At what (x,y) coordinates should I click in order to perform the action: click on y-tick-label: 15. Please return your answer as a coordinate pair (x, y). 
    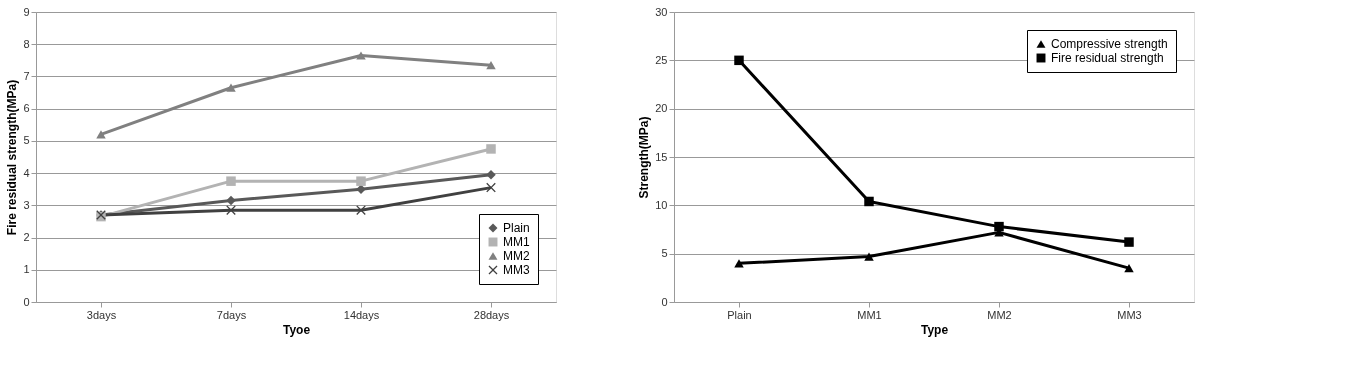
    Looking at the image, I should click on (661, 156).